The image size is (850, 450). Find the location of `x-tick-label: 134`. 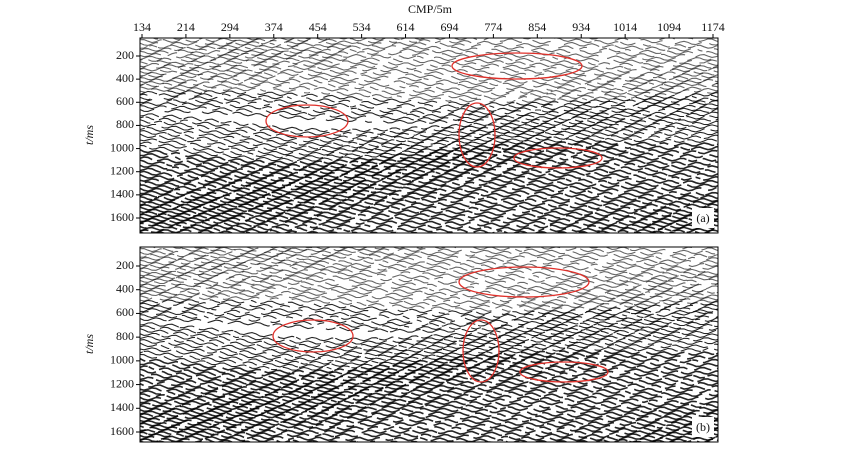

x-tick-label: 134 is located at coordinates (142, 27).